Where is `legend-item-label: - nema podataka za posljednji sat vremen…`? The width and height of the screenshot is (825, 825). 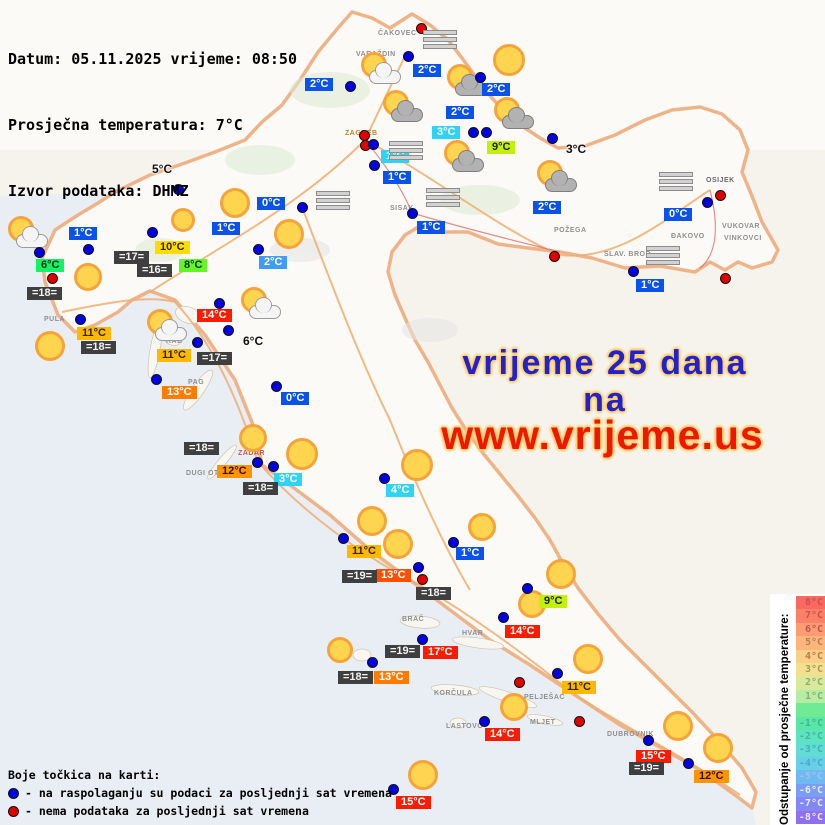 legend-item-label: - nema podataka za posljednji sat vremen… is located at coordinates (167, 811).